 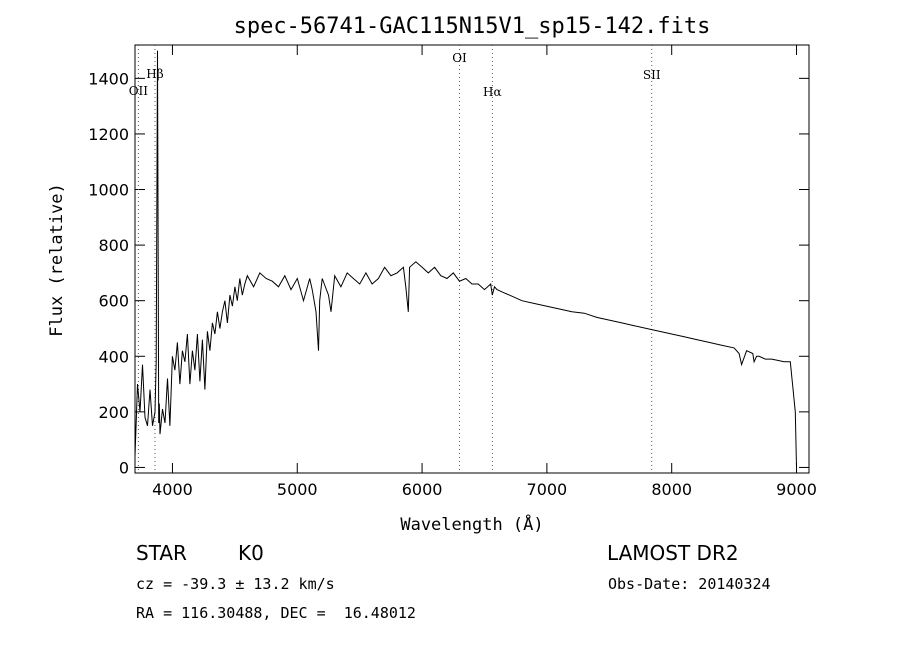 What do you see at coordinates (124, 467) in the screenshot?
I see `y-tick-label: 0` at bounding box center [124, 467].